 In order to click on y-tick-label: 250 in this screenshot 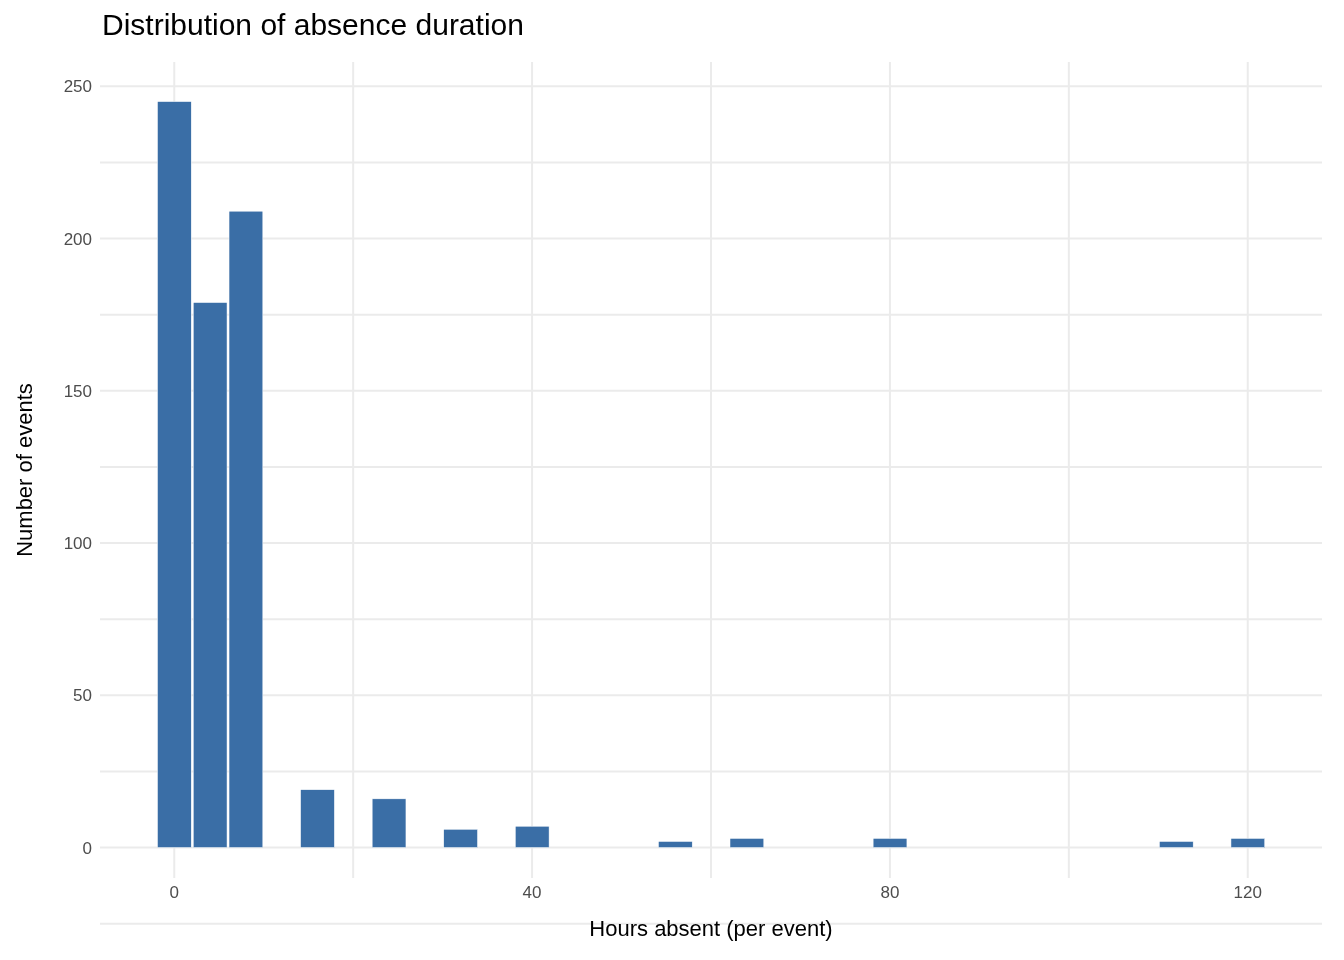, I will do `click(77, 87)`.